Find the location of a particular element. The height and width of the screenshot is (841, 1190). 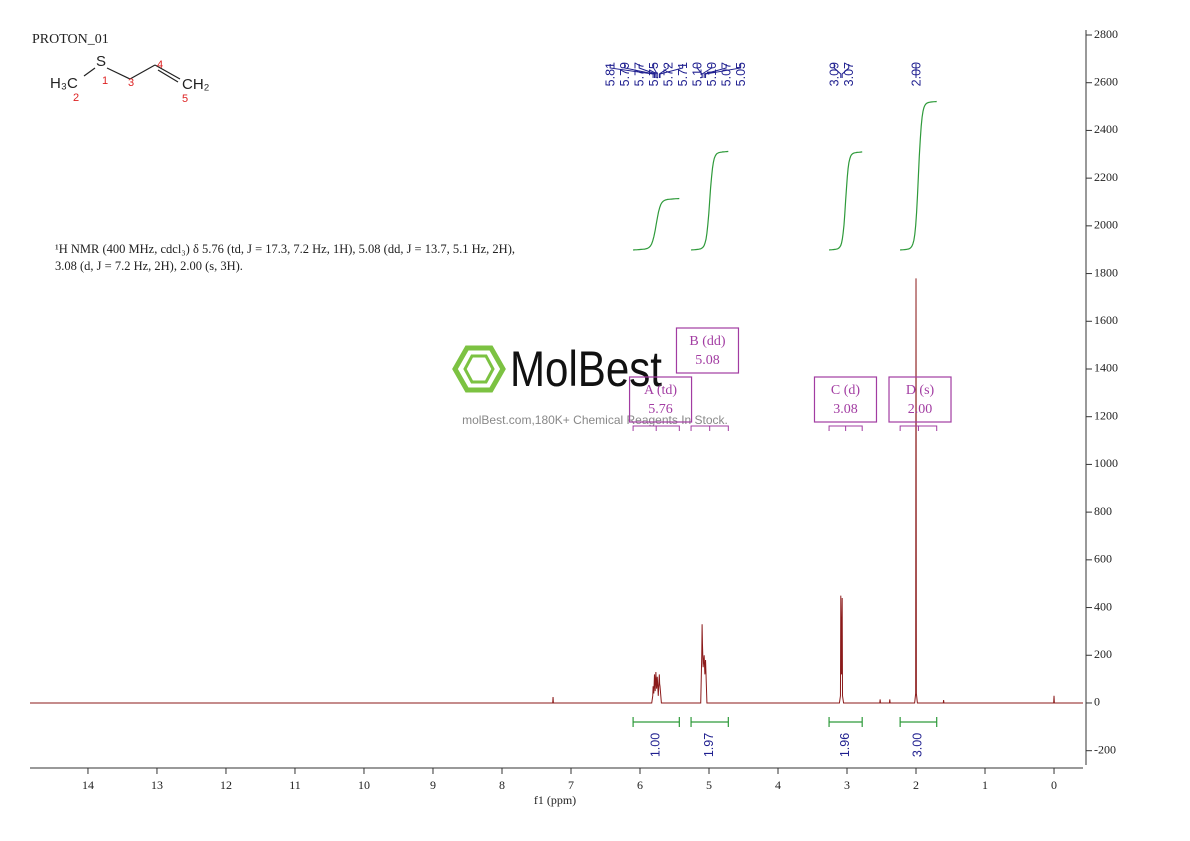

x-tick-label: 5 is located at coordinates (709, 785).